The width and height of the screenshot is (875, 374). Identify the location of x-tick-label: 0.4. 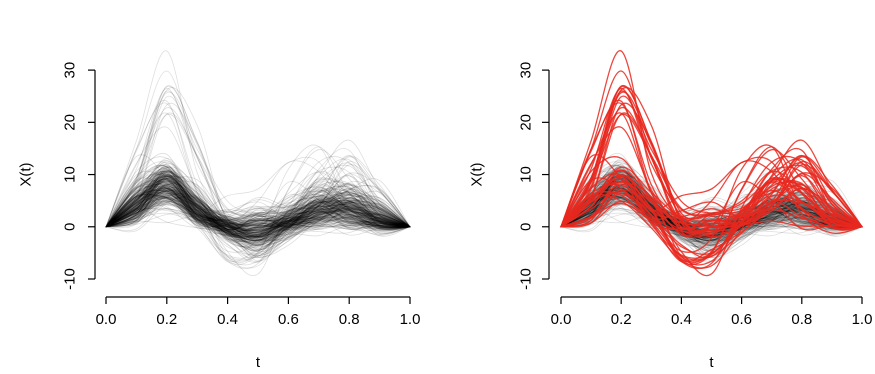
(227, 319).